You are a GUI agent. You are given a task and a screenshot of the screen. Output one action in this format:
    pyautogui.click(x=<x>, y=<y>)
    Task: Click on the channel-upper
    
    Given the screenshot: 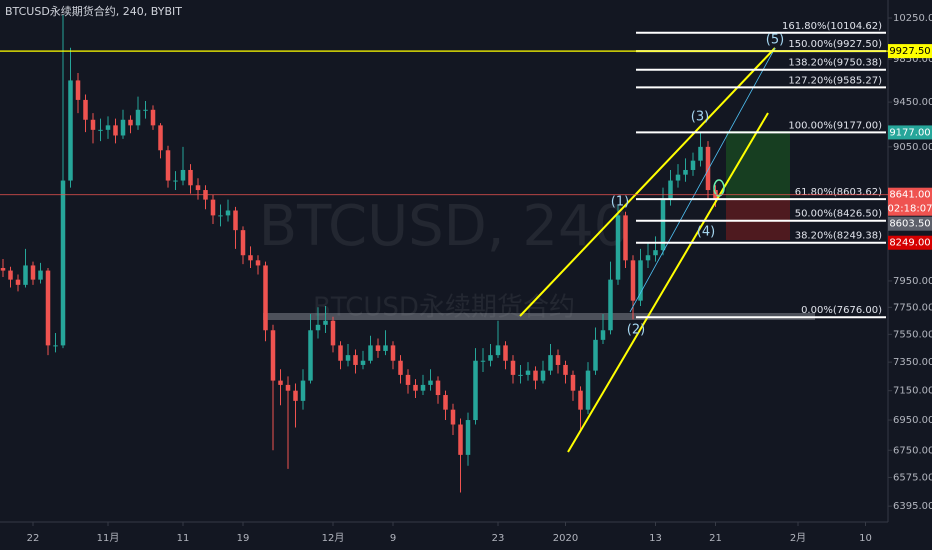 What is the action you would take?
    pyautogui.click(x=647, y=182)
    